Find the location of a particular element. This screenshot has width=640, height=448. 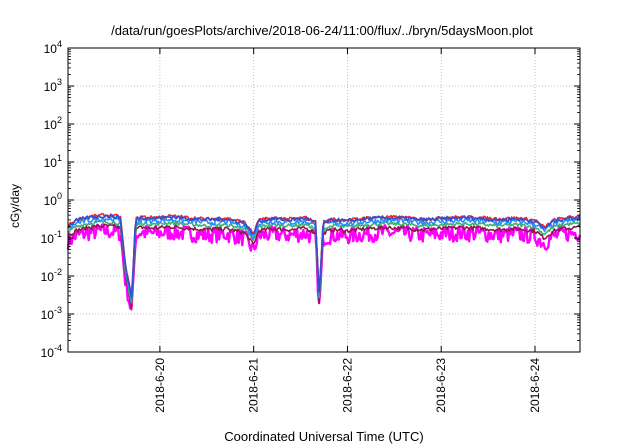

y-tick-label: 10² is located at coordinates (53, 123).